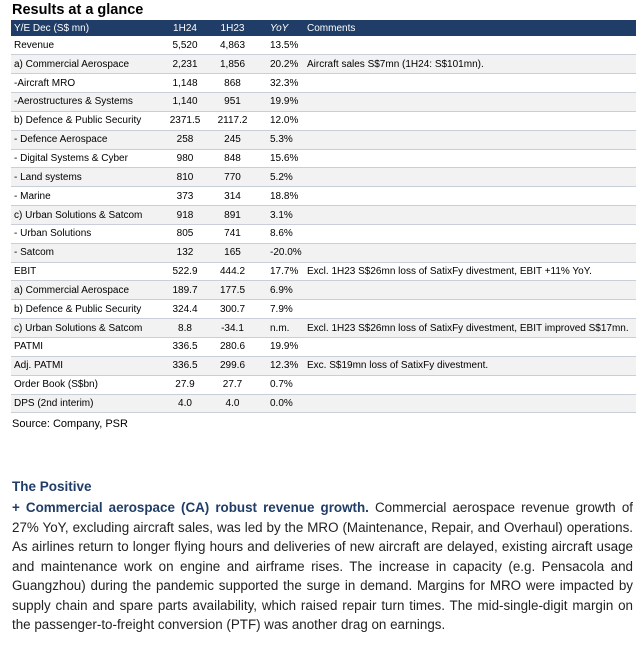  Describe the element at coordinates (280, 234) in the screenshot. I see `row-yoy: 8.6%` at that location.